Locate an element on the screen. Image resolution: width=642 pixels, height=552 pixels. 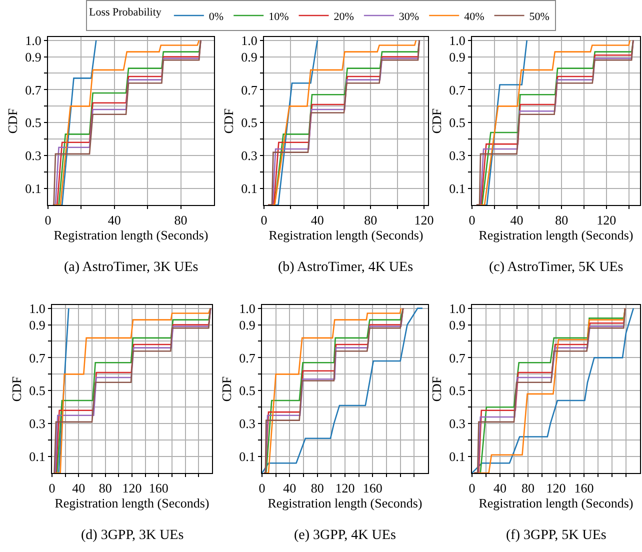
text: (b) AstroTimer, 4K UEs is located at coordinates (346, 267).